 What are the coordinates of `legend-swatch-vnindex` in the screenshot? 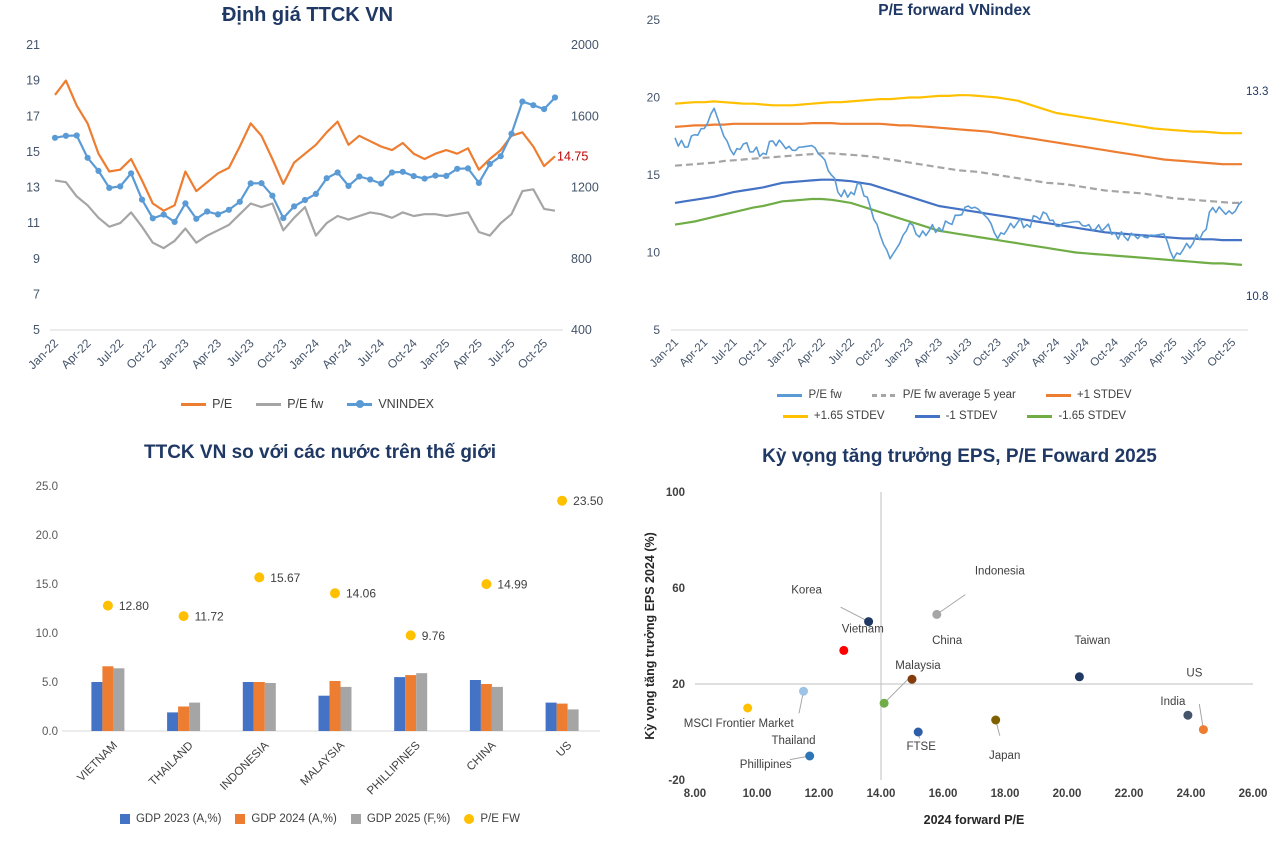 It's located at (360, 404).